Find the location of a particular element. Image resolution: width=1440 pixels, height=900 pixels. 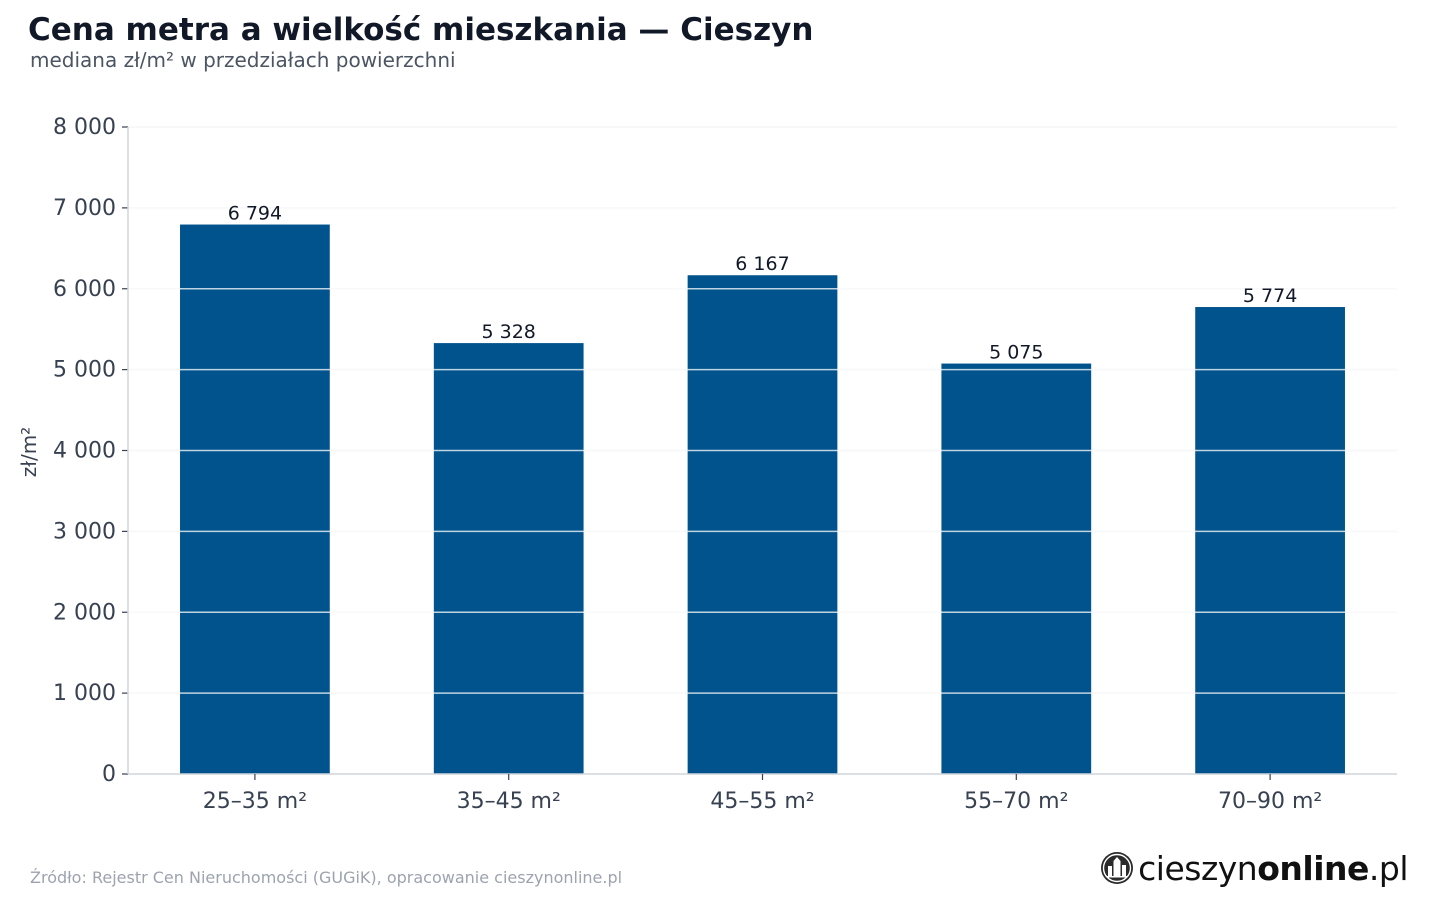

x-tick-label: 35–45 m² is located at coordinates (509, 801).